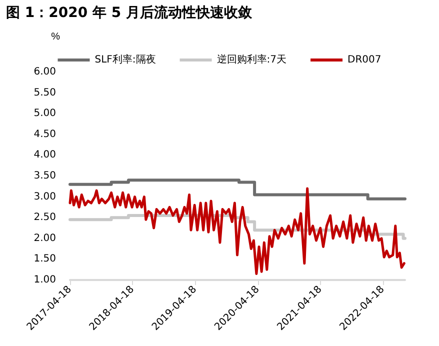  What do you see at coordinates (45, 218) in the screenshot?
I see `y-tick-label: 2.50` at bounding box center [45, 218].